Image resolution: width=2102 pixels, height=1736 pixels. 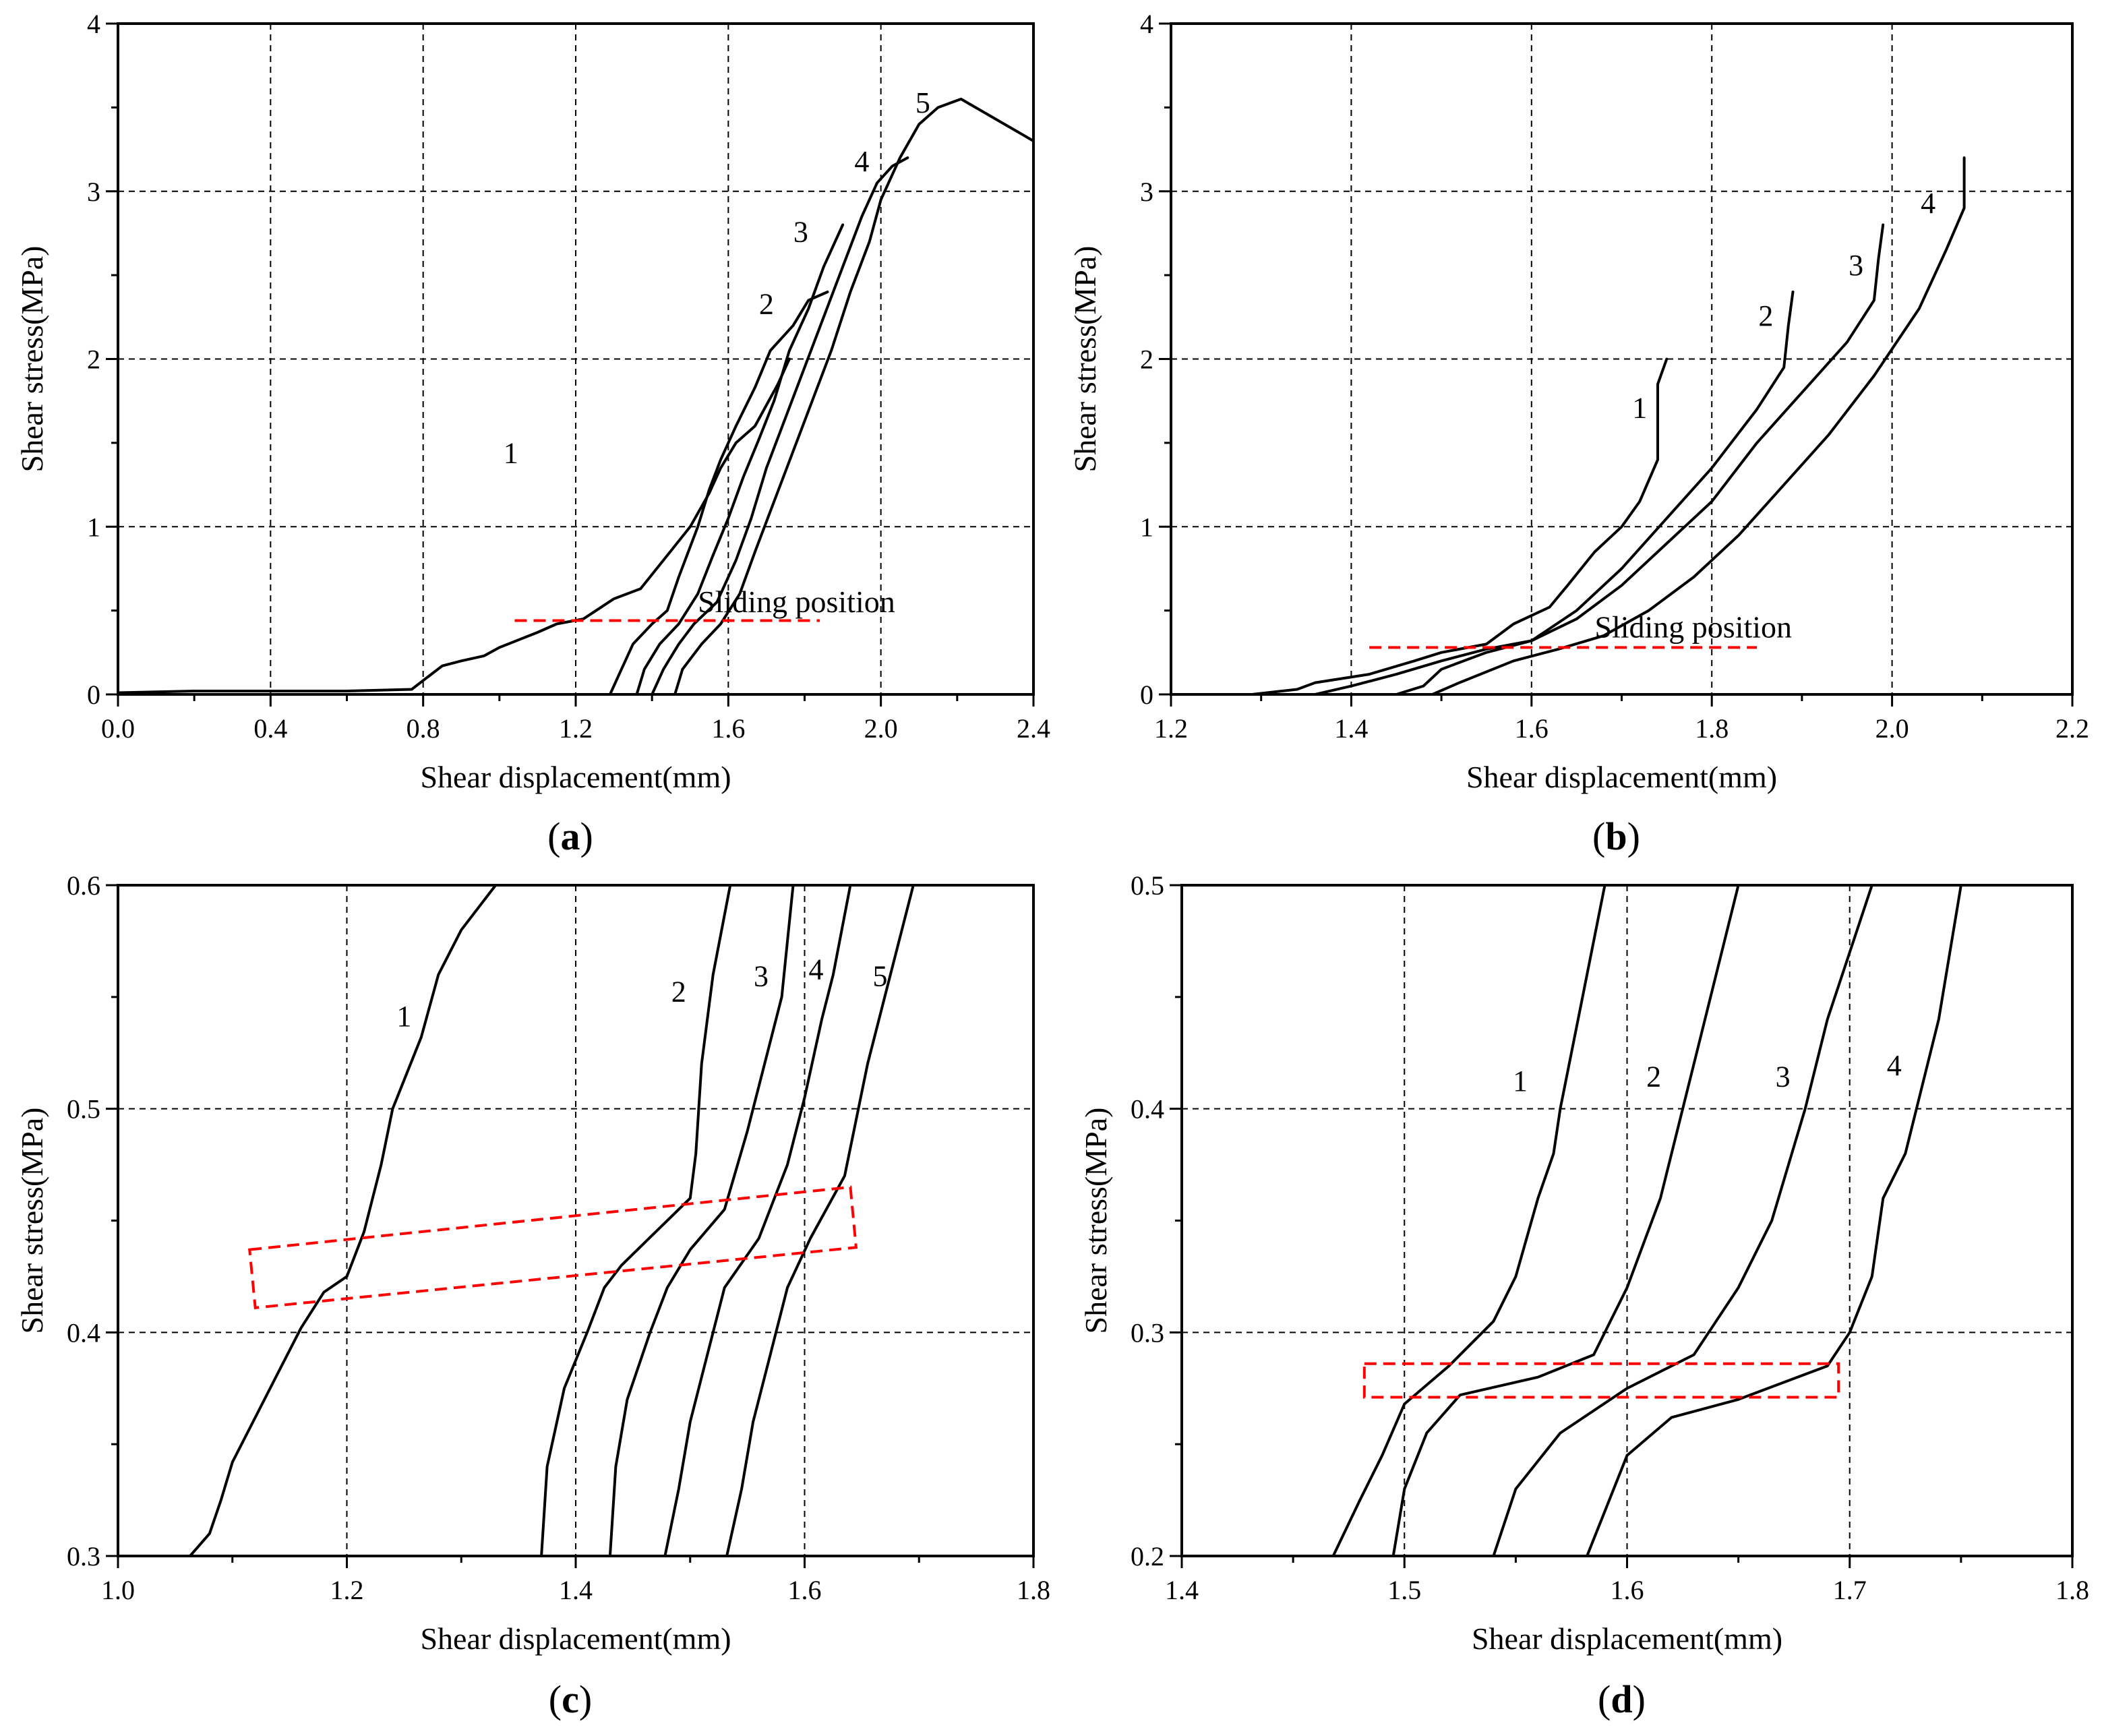 What do you see at coordinates (1404, 1590) in the screenshot?
I see `x-tick-label: 1.5` at bounding box center [1404, 1590].